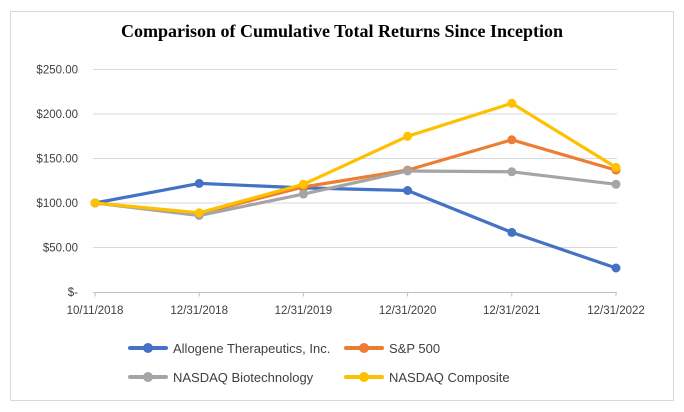 This screenshot has height=412, width=684. What do you see at coordinates (73, 293) in the screenshot?
I see `y-axis-label: $-` at bounding box center [73, 293].